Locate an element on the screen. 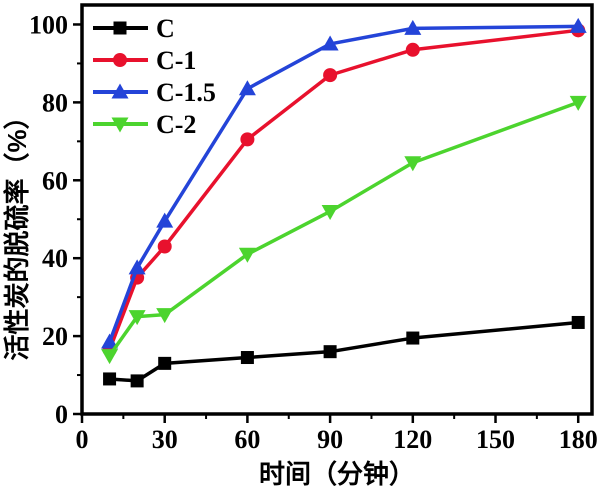  x-tick-label: 180 is located at coordinates (578, 439).